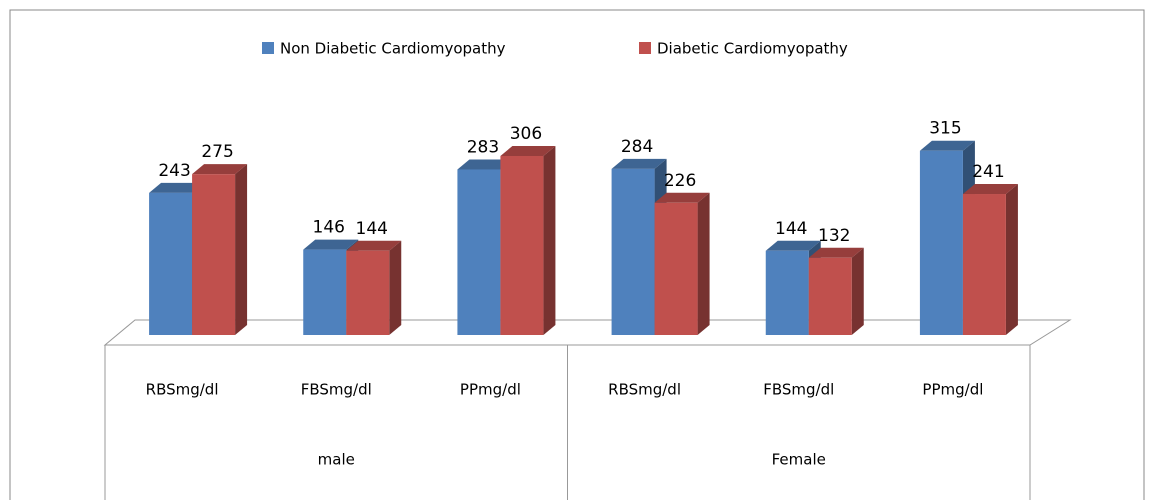 Image resolution: width=1156 pixels, height=500 pixels. Describe the element at coordinates (680, 181) in the screenshot. I see `value-label: 226` at that location.